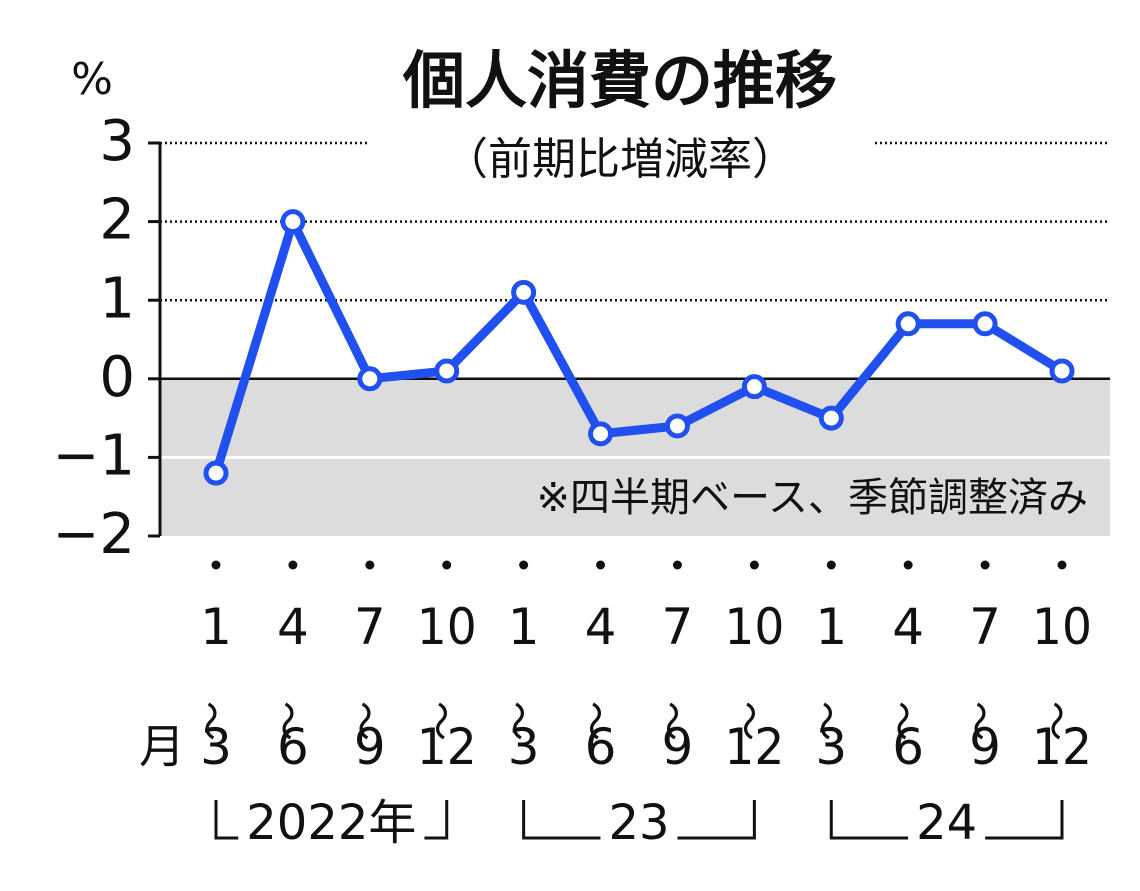 The width and height of the screenshot is (1140, 891). What do you see at coordinates (331, 823) in the screenshot?
I see `year-label: 2022年` at bounding box center [331, 823].